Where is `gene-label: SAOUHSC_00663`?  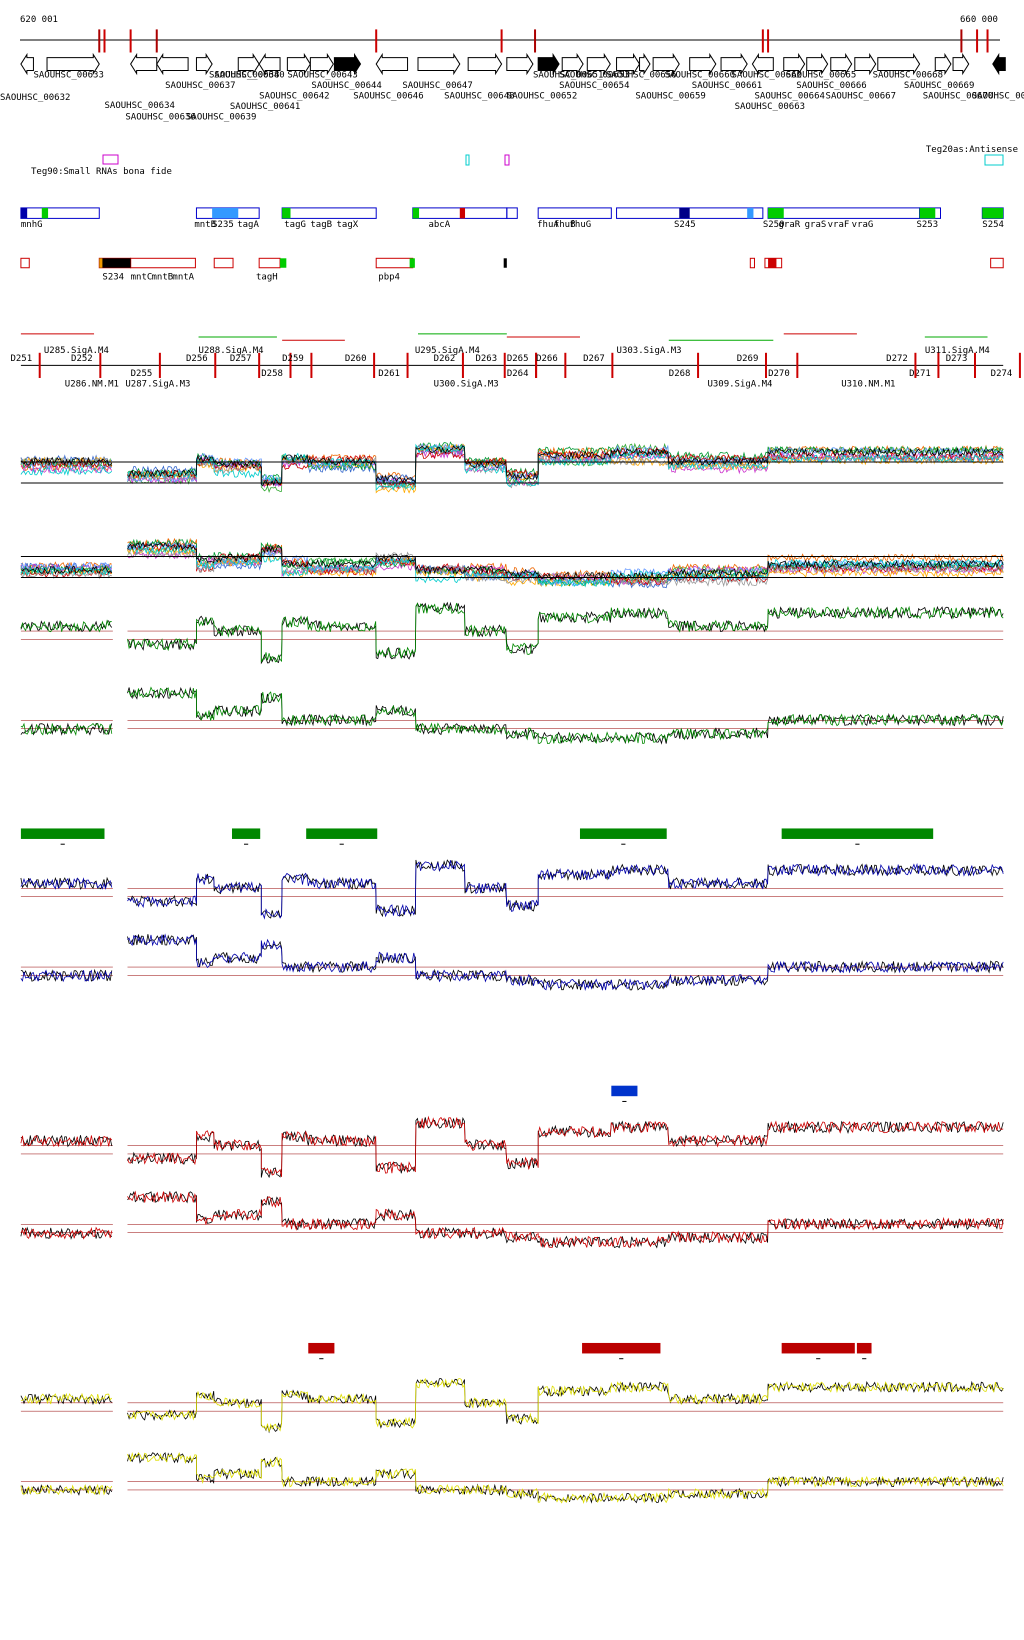 gene-label: SAOUHSC_00663 is located at coordinates (770, 107).